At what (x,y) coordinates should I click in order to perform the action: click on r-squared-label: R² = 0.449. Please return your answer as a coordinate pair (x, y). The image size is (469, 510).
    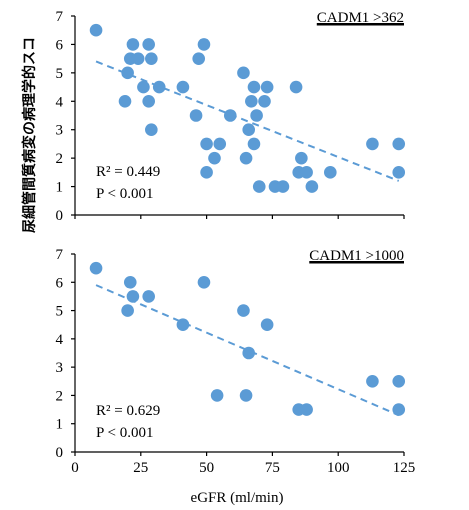
    Looking at the image, I should click on (128, 172).